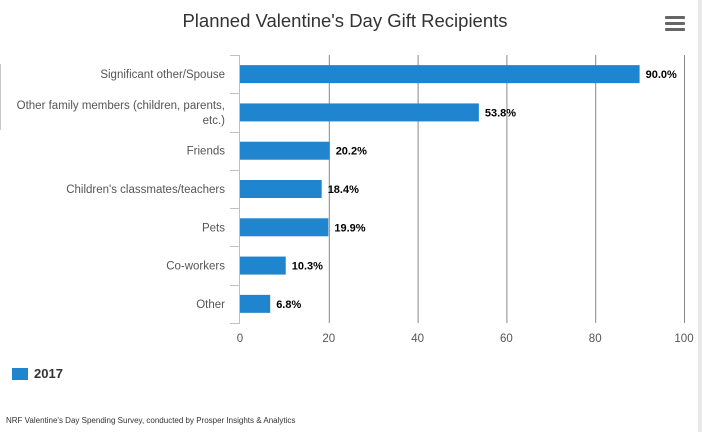 The width and height of the screenshot is (702, 432). What do you see at coordinates (307, 267) in the screenshot?
I see `data-label: 10.3%` at bounding box center [307, 267].